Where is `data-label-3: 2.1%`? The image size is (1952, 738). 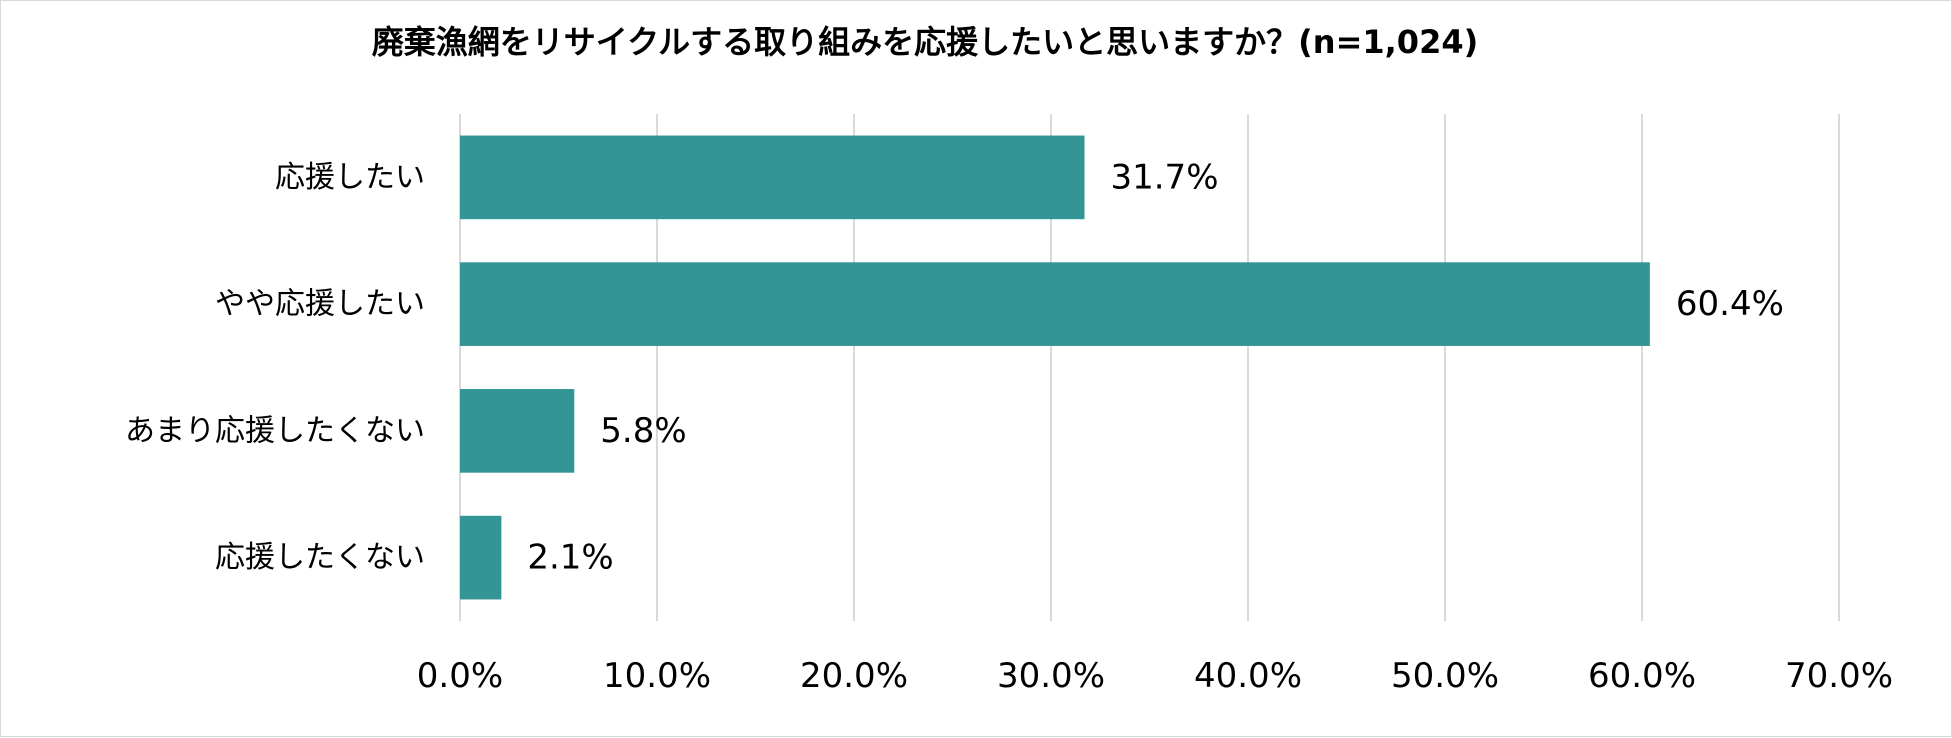
data-label-3: 2.1% is located at coordinates (570, 558).